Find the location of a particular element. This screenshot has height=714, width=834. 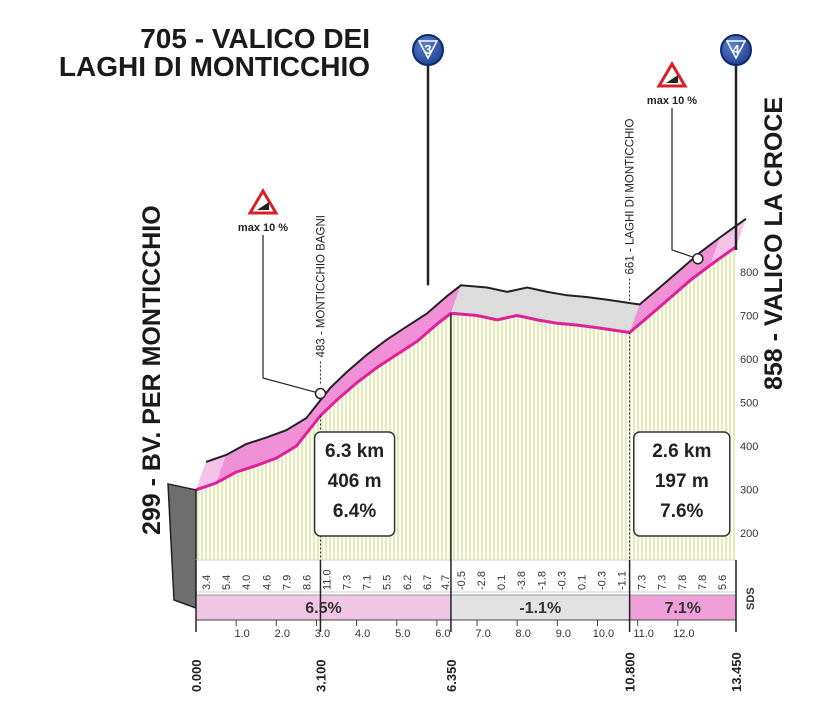

km-tick-label: 6.0 is located at coordinates (442, 634).